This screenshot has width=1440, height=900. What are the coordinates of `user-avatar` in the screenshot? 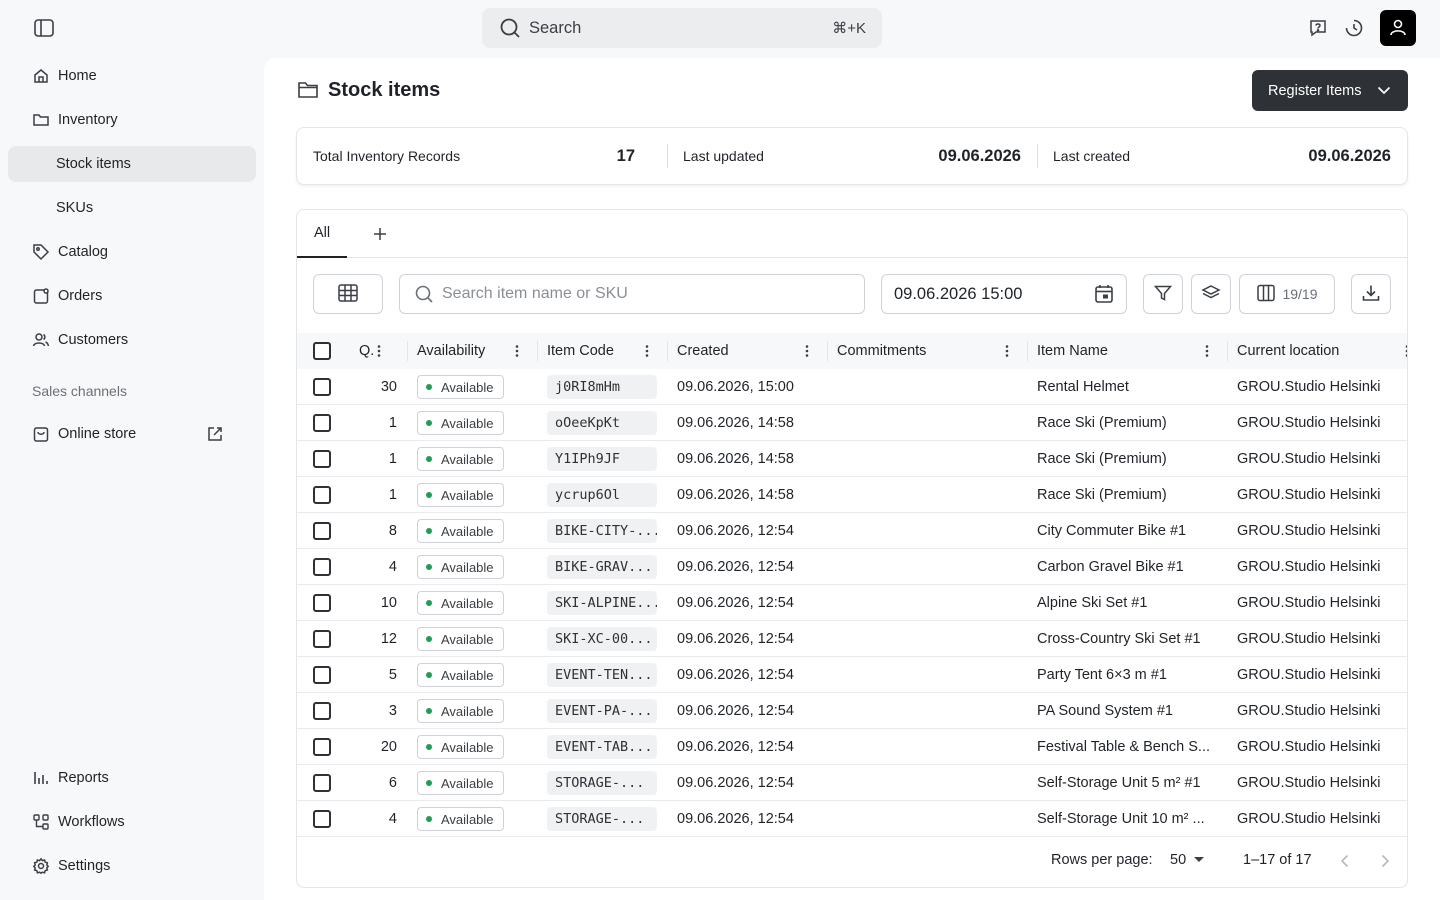 It's located at (1398, 28).